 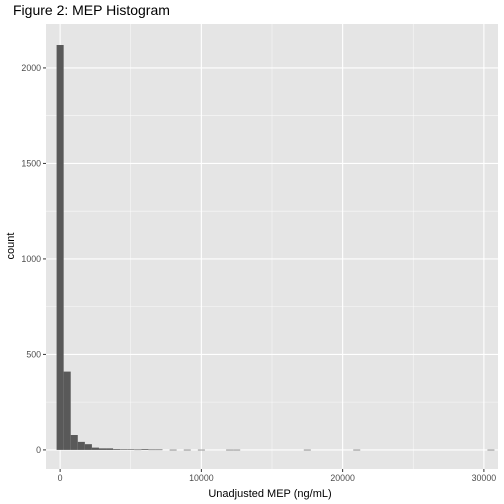 I want to click on y-tick-label: 0, so click(x=38, y=450).